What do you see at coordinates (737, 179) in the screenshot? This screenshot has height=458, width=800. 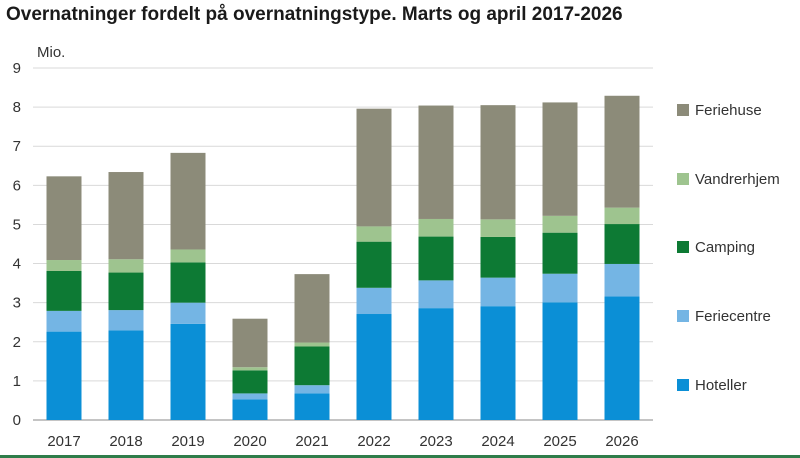 I see `legend-label: Vandrerhjem` at bounding box center [737, 179].